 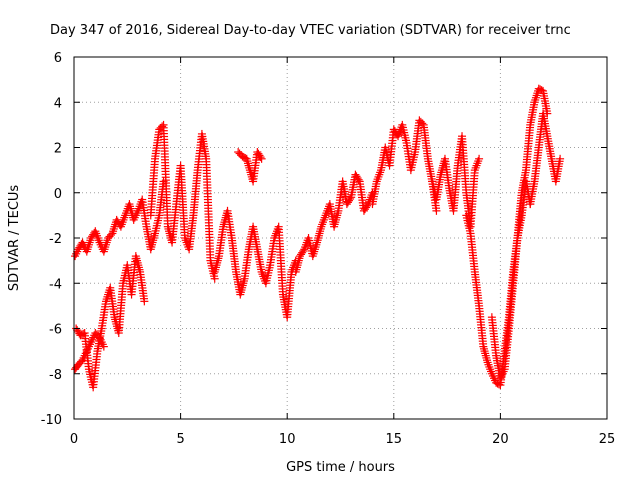 I want to click on x-tick-label: 25, so click(x=607, y=439).